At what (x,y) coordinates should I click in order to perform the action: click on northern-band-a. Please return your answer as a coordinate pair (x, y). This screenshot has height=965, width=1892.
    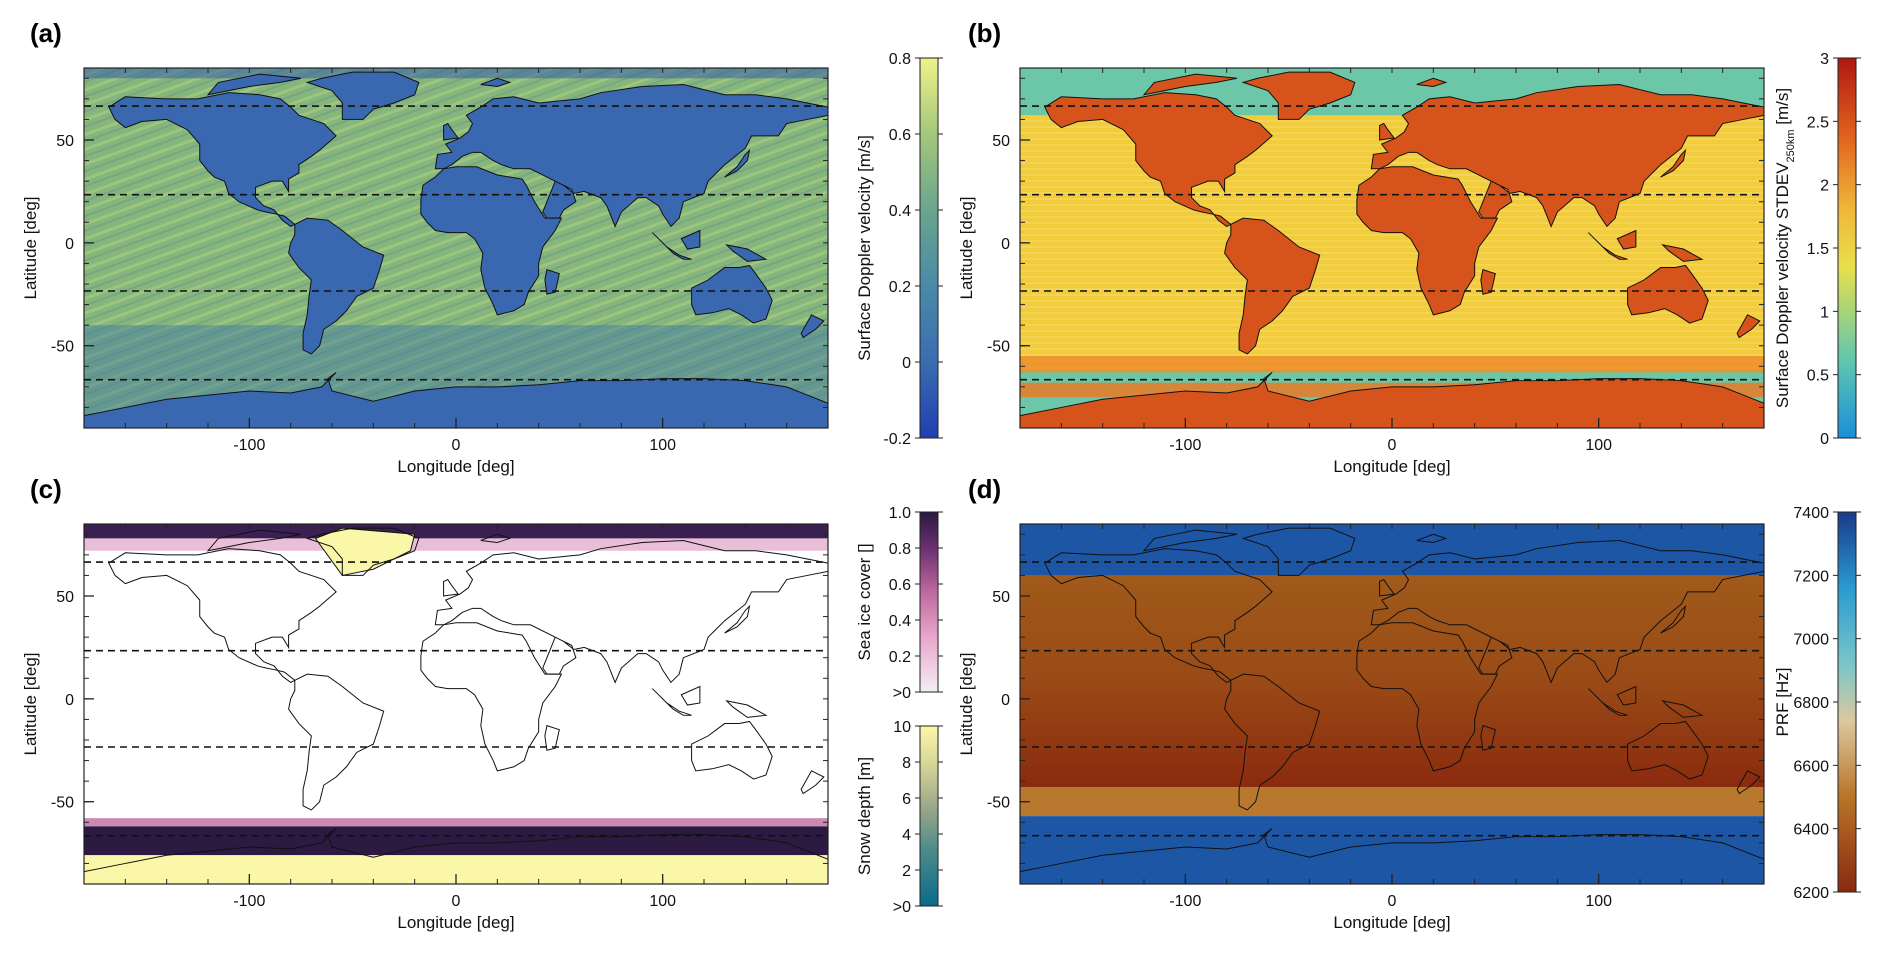
    Looking at the image, I should click on (456, 73).